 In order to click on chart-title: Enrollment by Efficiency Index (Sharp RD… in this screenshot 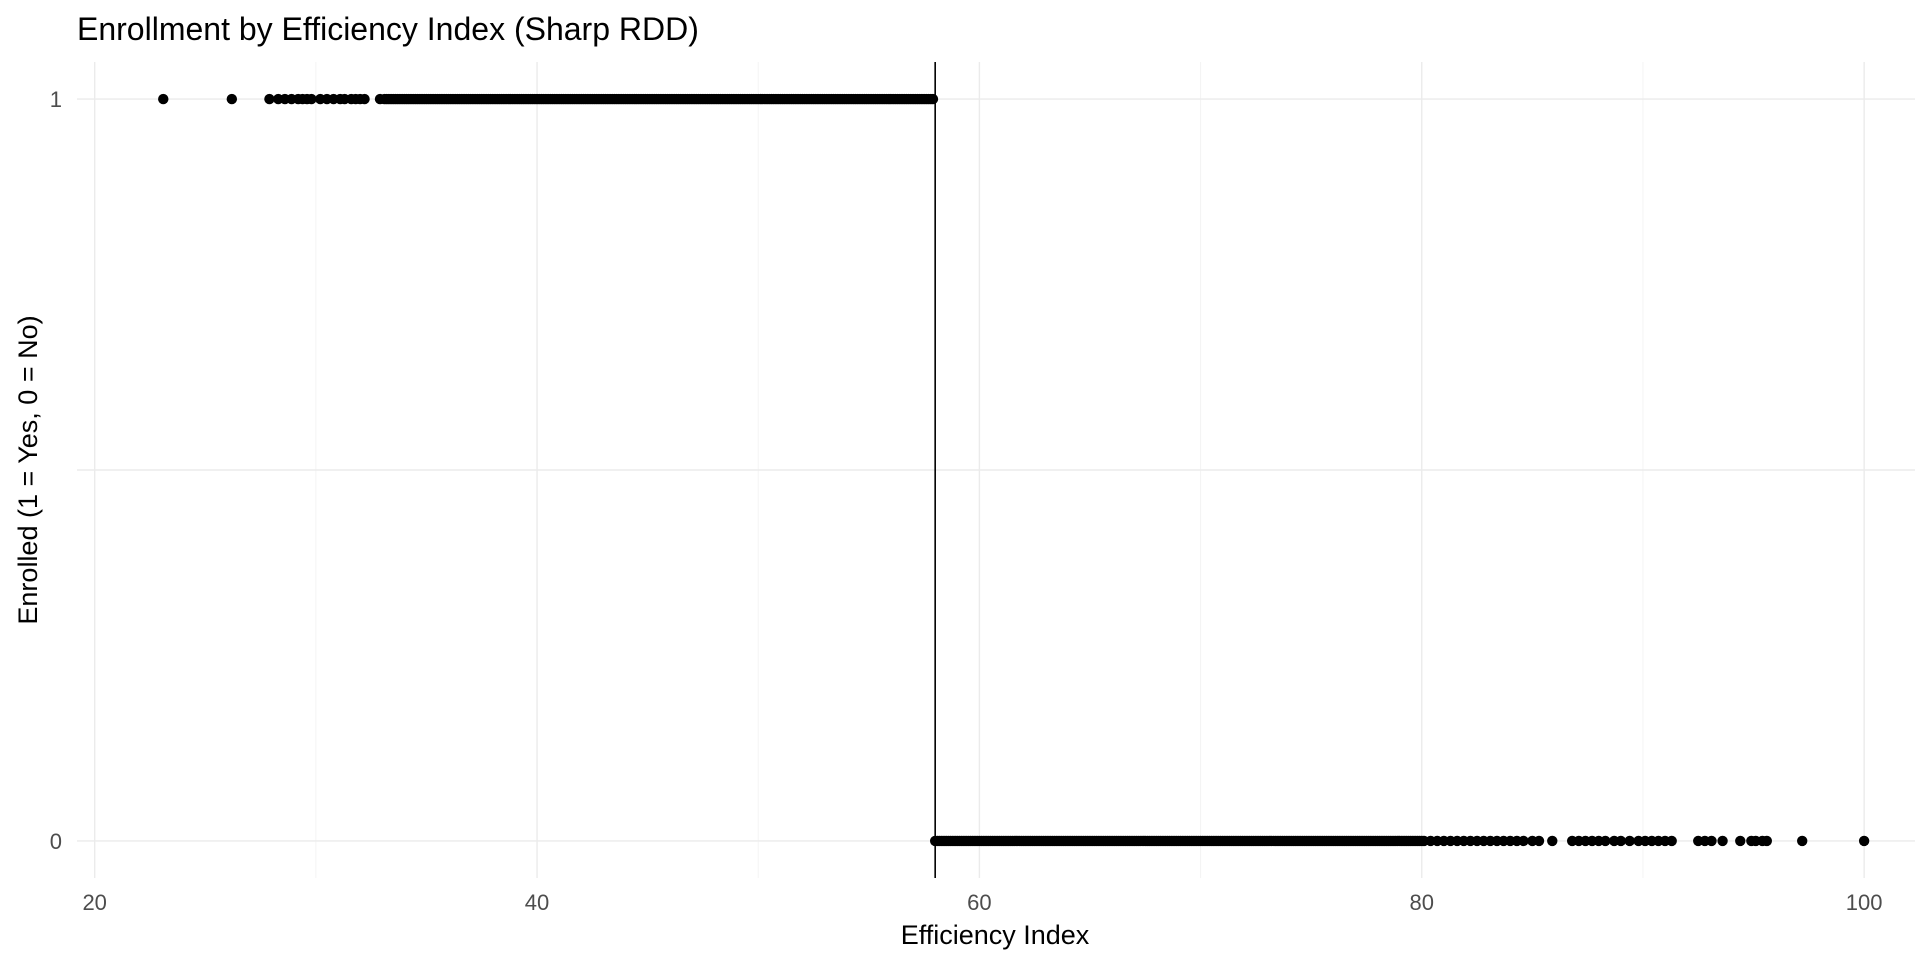, I will do `click(388, 29)`.